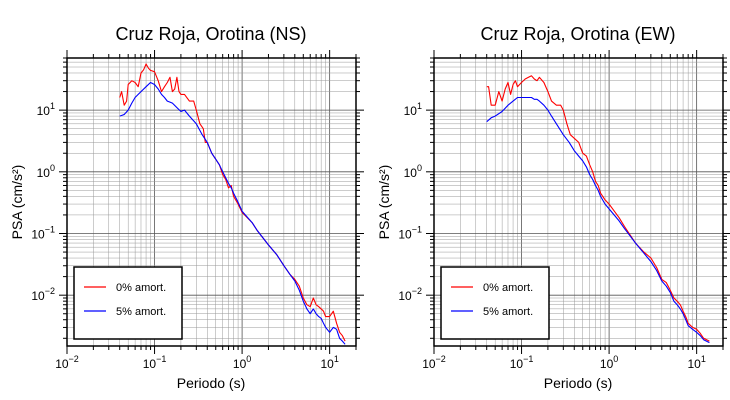  I want to click on chart-title: Cruz Roja, Orotina (NS), so click(210, 34).